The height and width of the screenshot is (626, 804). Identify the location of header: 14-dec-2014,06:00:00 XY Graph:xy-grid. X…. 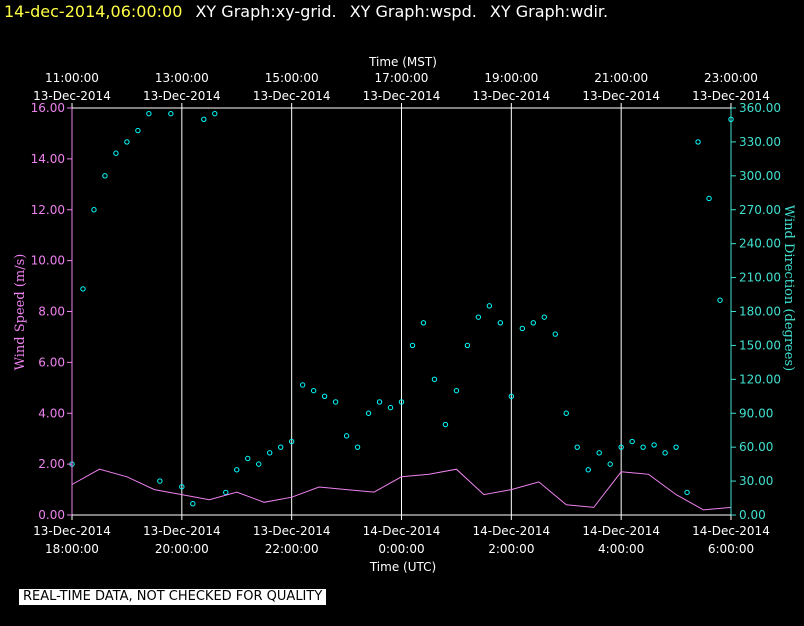
(306, 11).